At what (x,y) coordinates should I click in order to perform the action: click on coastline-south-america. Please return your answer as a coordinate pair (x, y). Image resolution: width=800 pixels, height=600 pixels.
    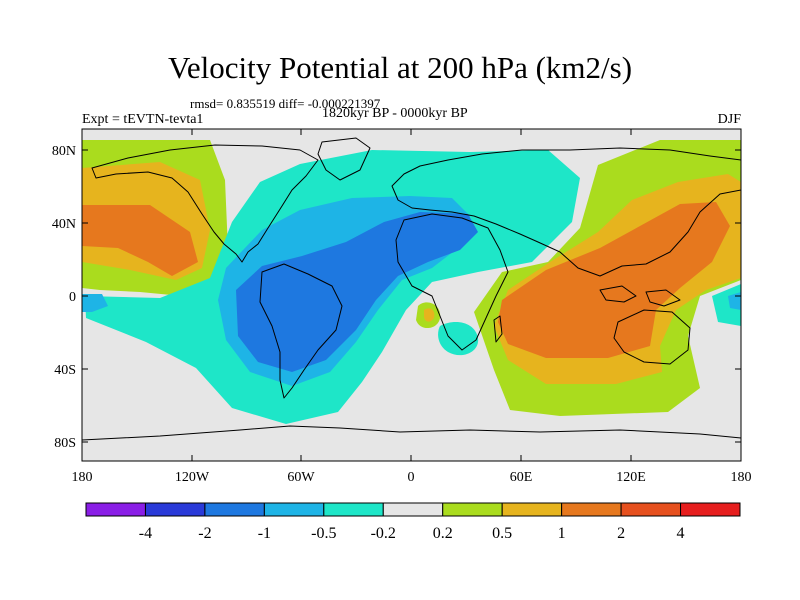
    Looking at the image, I should click on (301, 331).